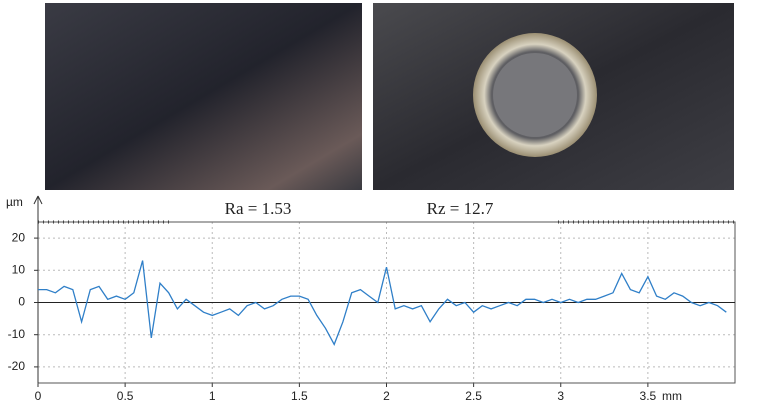 The height and width of the screenshot is (408, 759). Describe the element at coordinates (38, 200) in the screenshot. I see `axis-arrow` at that location.